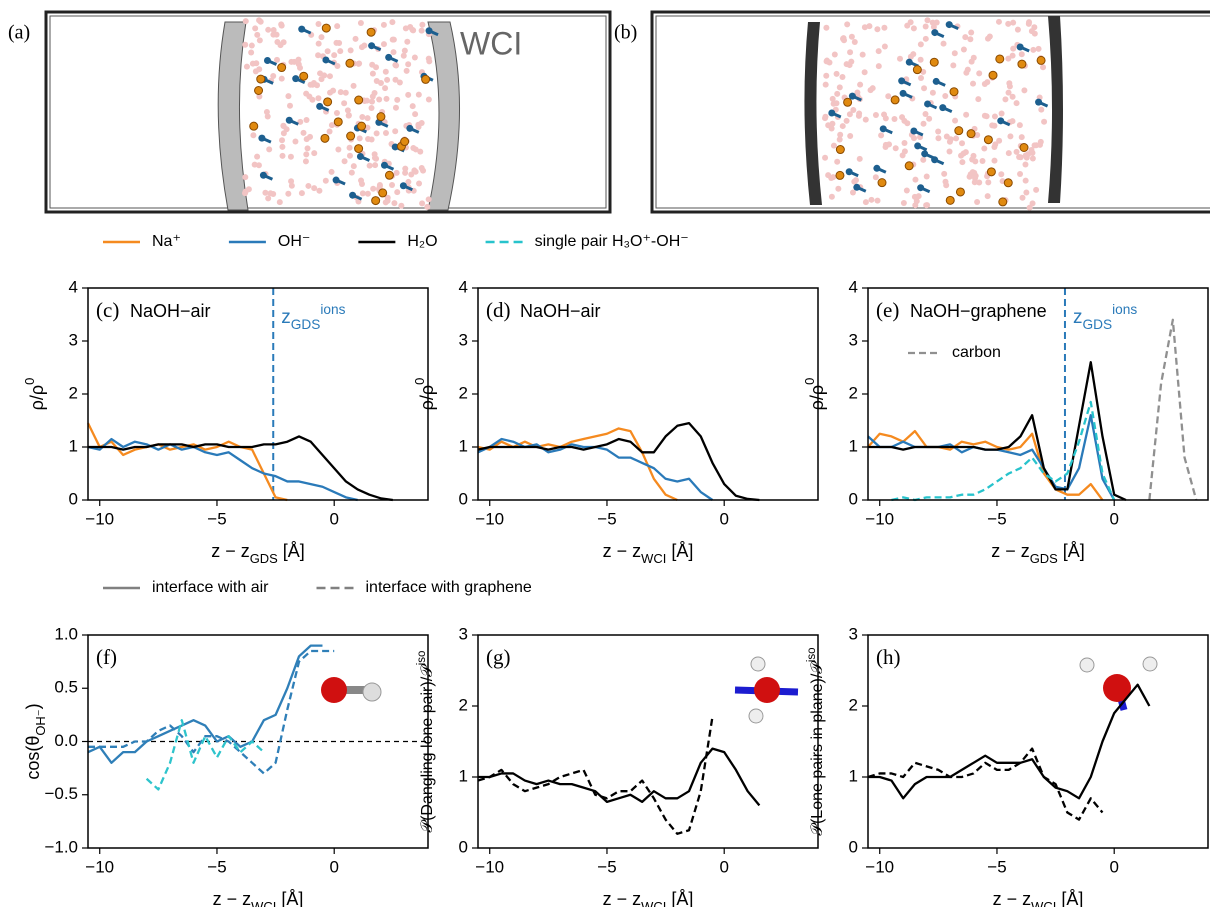 The width and height of the screenshot is (1210, 907). Describe the element at coordinates (372, 692) in the screenshot. I see `atom-h` at that location.